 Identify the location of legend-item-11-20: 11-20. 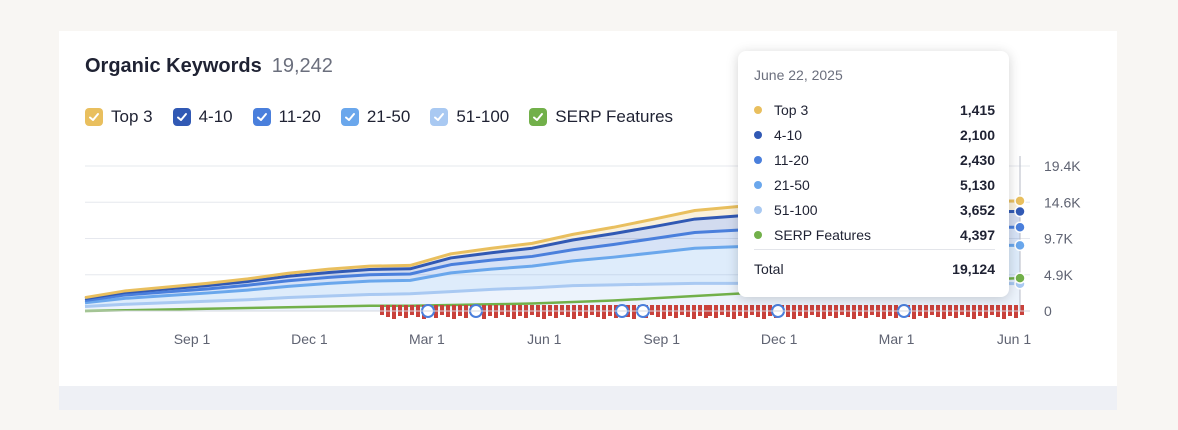
(286, 117).